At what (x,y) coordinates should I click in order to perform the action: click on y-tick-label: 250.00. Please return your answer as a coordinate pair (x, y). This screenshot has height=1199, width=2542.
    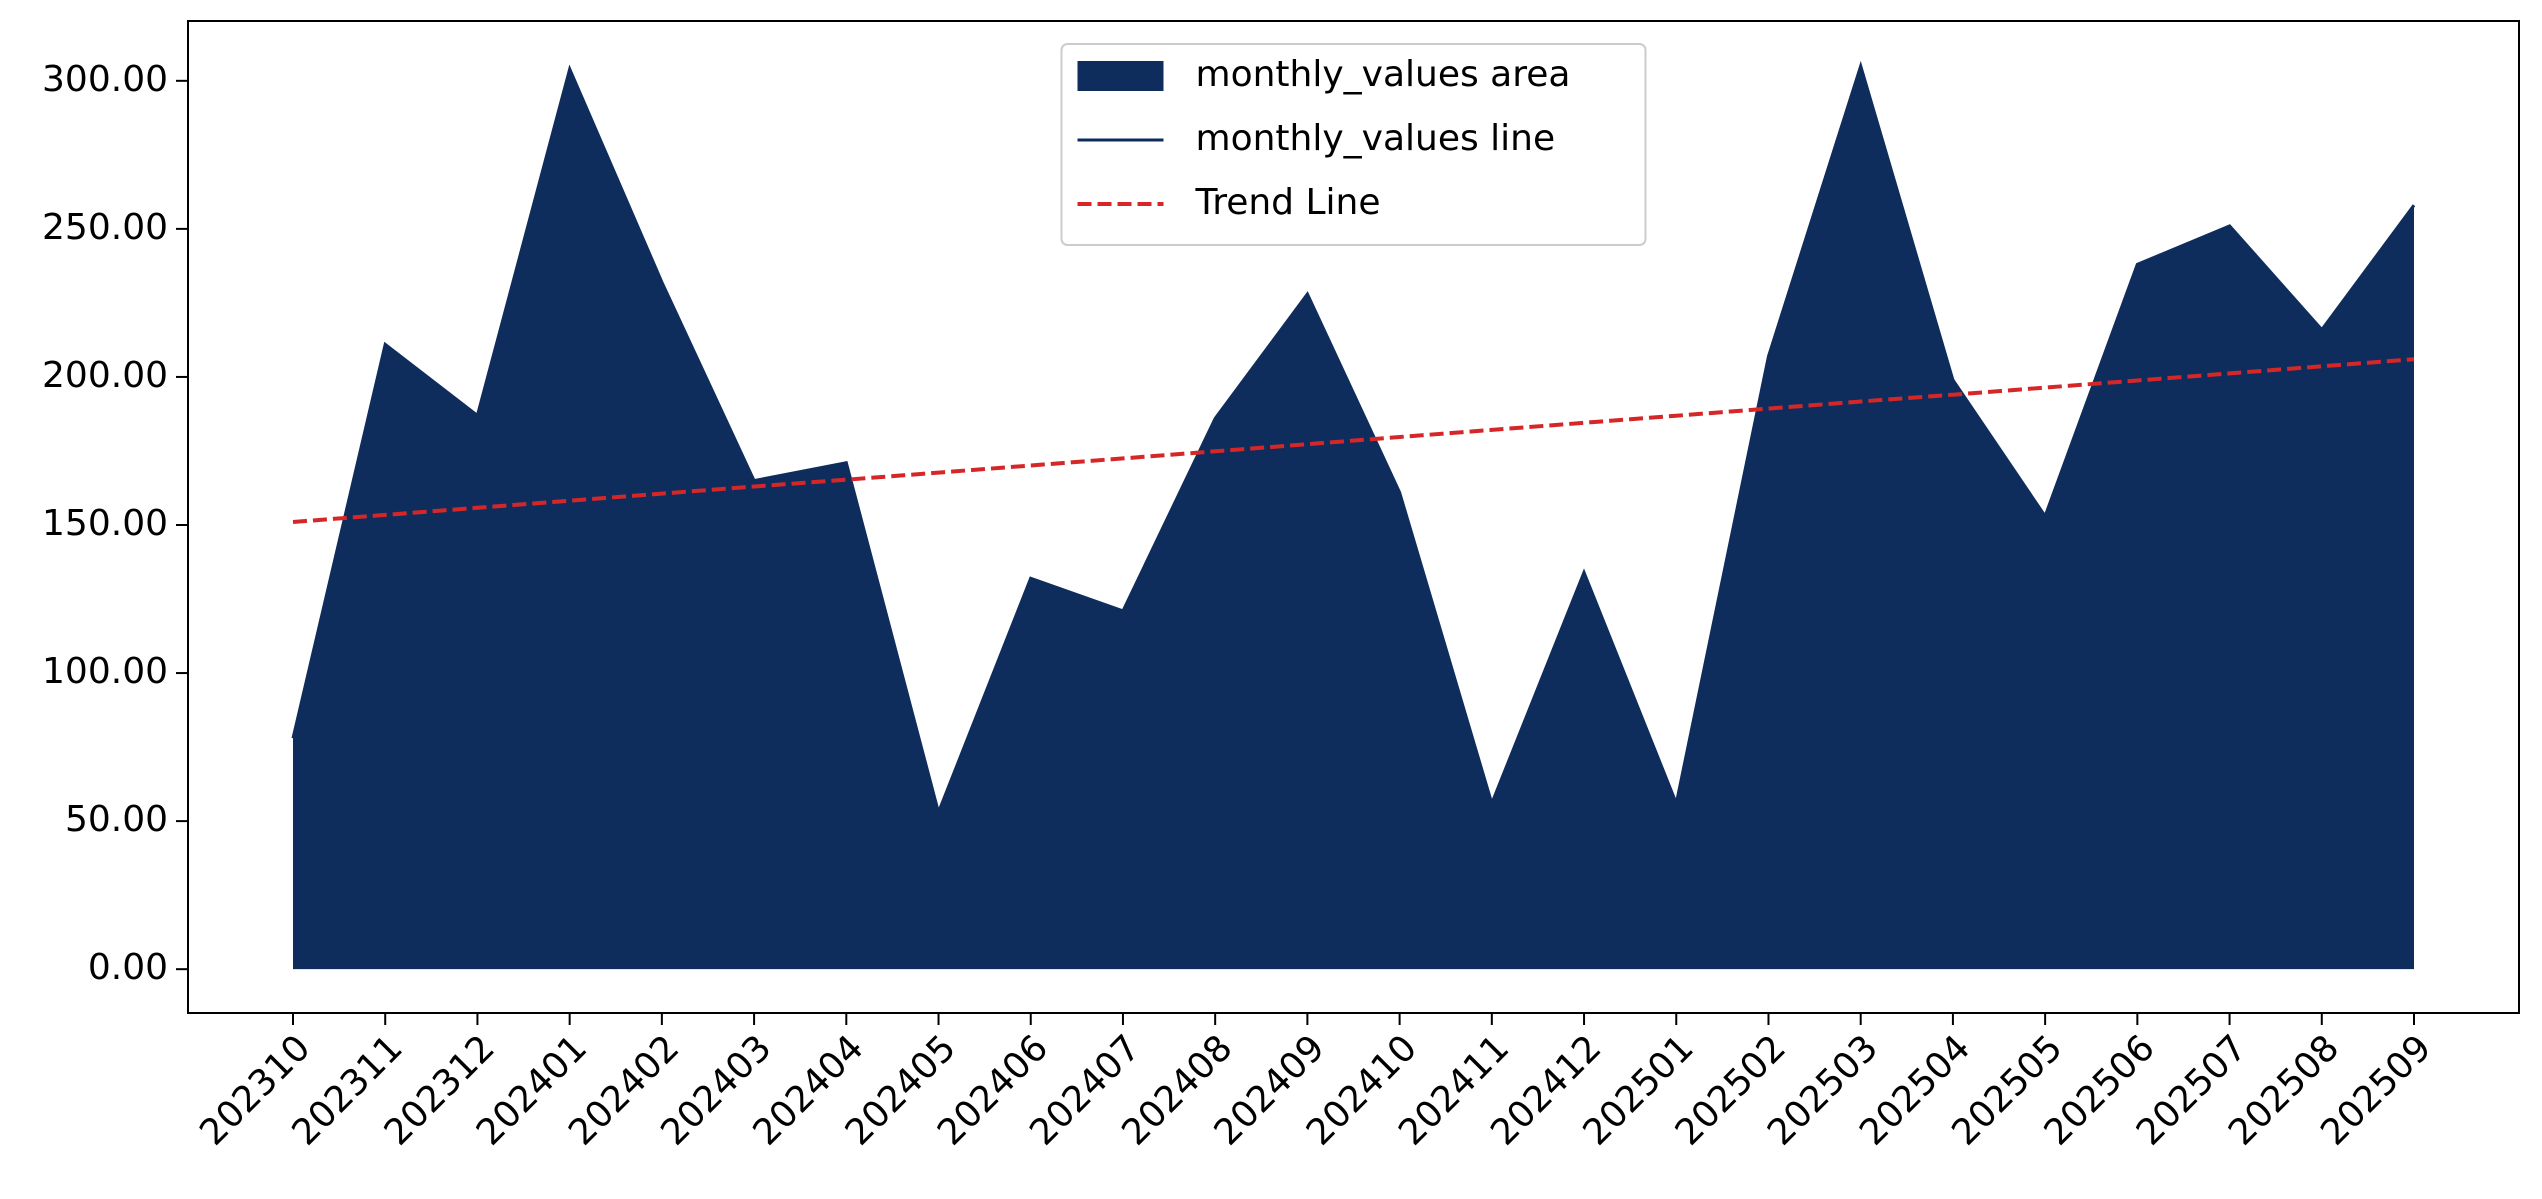
    Looking at the image, I should click on (105, 227).